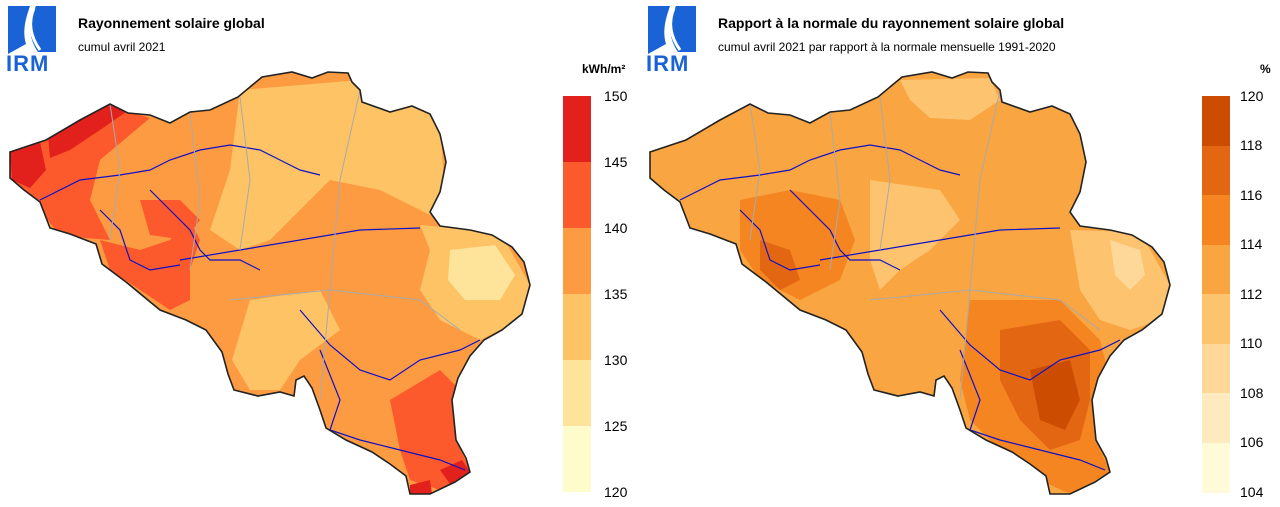 This screenshot has width=1280, height=507. I want to click on legend-label: 114, so click(1251, 244).